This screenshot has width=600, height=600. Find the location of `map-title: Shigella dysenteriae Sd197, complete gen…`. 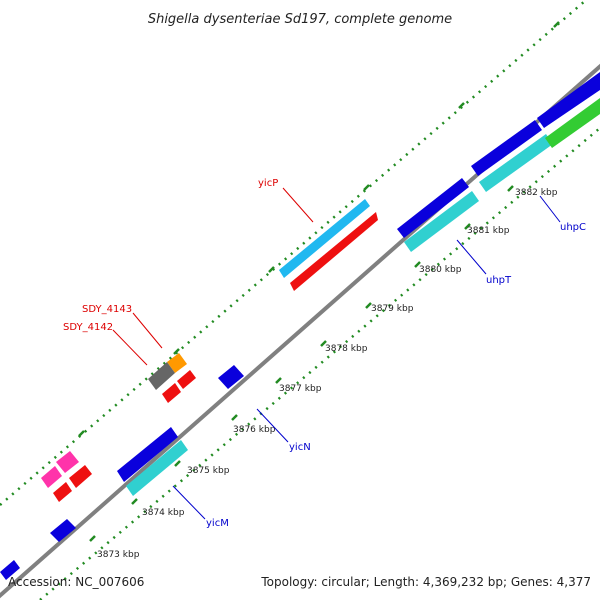

map-title: Shigella dysenteriae Sd197, complete gen… is located at coordinates (300, 19).